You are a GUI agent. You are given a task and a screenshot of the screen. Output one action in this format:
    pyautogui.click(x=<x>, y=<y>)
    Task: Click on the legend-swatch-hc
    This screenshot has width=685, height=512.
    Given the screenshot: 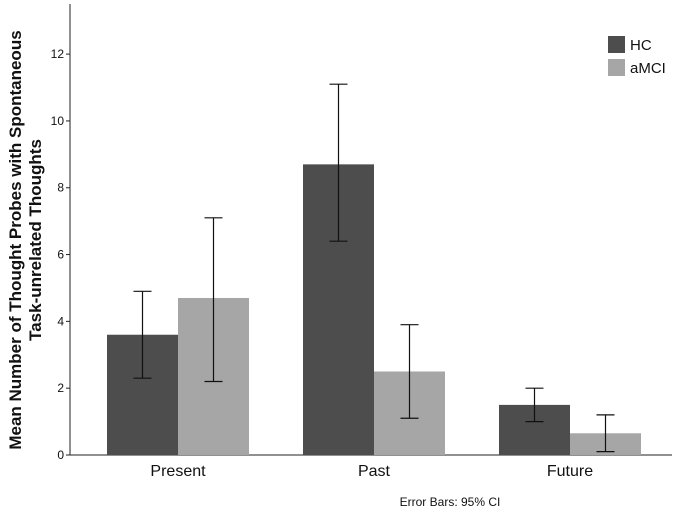 What is the action you would take?
    pyautogui.click(x=616, y=44)
    